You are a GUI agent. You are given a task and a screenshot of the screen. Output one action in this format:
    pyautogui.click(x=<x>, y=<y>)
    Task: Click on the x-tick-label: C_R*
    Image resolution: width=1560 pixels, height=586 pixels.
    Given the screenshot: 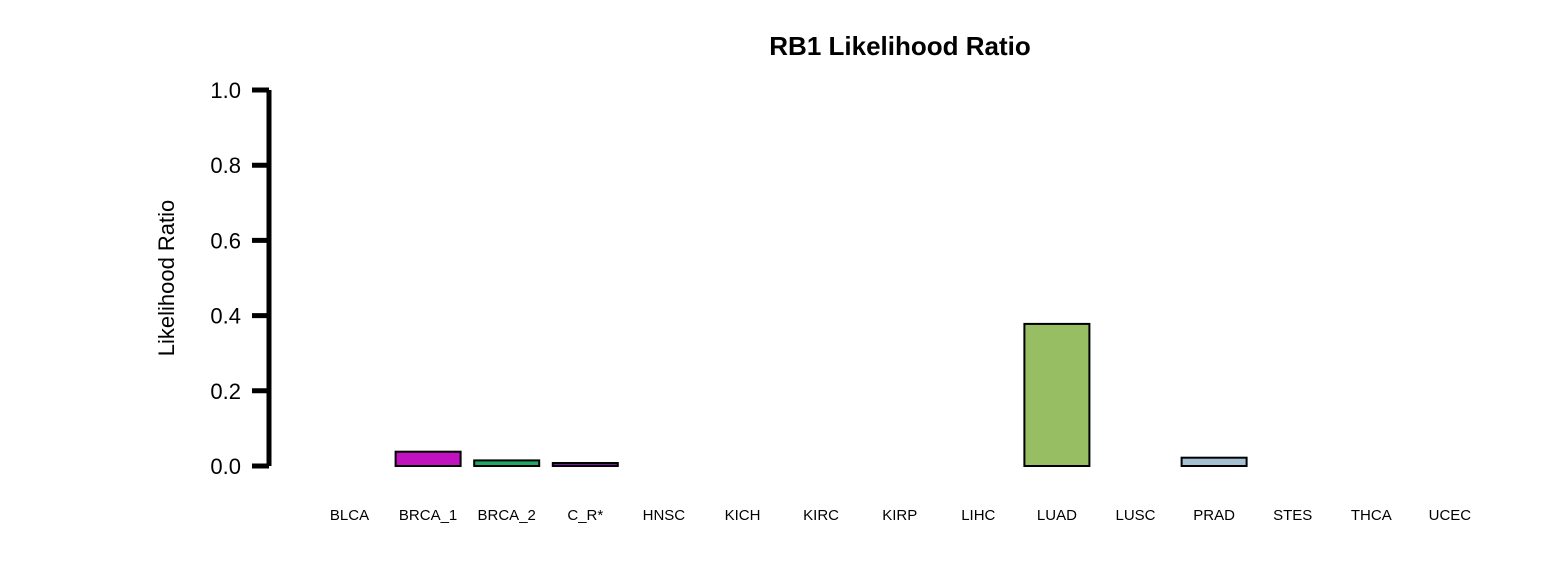 What is the action you would take?
    pyautogui.click(x=585, y=515)
    